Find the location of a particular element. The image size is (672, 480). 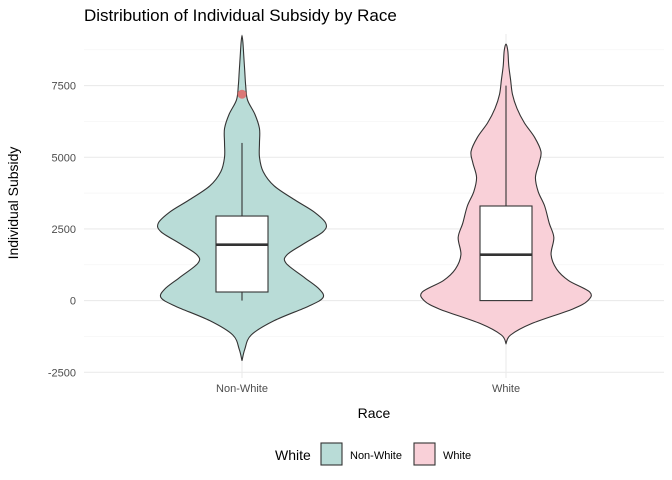

y-tick-label: 2500 is located at coordinates (64, 230).